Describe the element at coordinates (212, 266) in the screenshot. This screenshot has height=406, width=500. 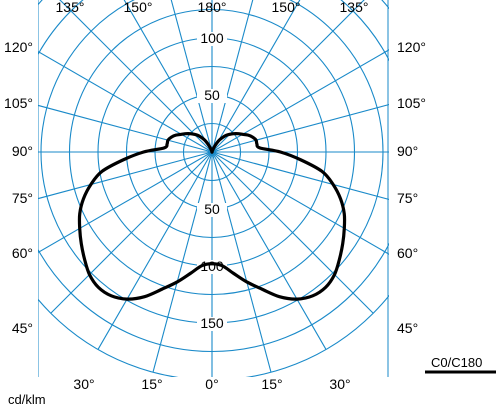
I see `radial-label-lower-100: 100` at that location.